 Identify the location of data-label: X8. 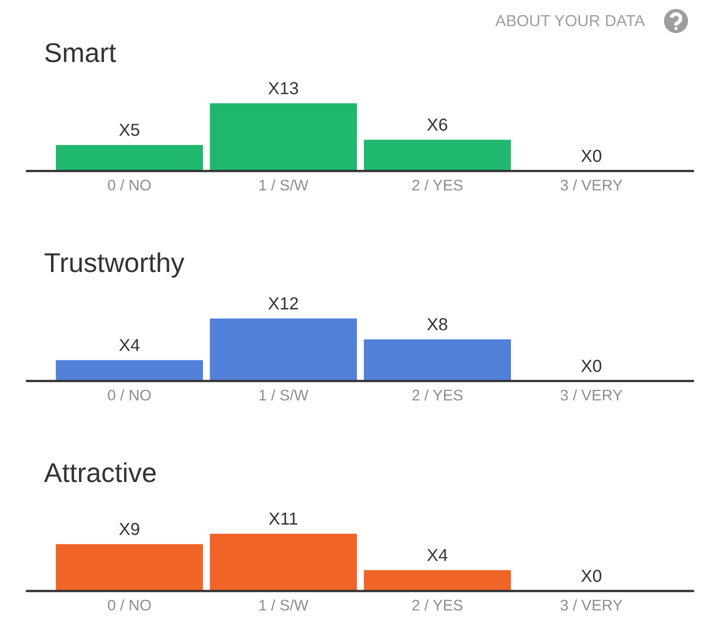
(437, 324).